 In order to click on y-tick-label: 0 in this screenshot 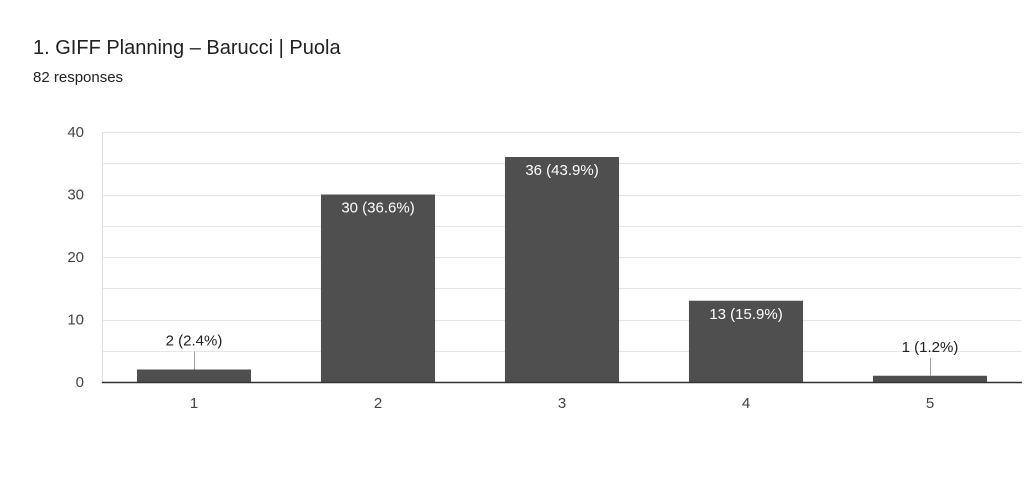, I will do `click(80, 382)`.